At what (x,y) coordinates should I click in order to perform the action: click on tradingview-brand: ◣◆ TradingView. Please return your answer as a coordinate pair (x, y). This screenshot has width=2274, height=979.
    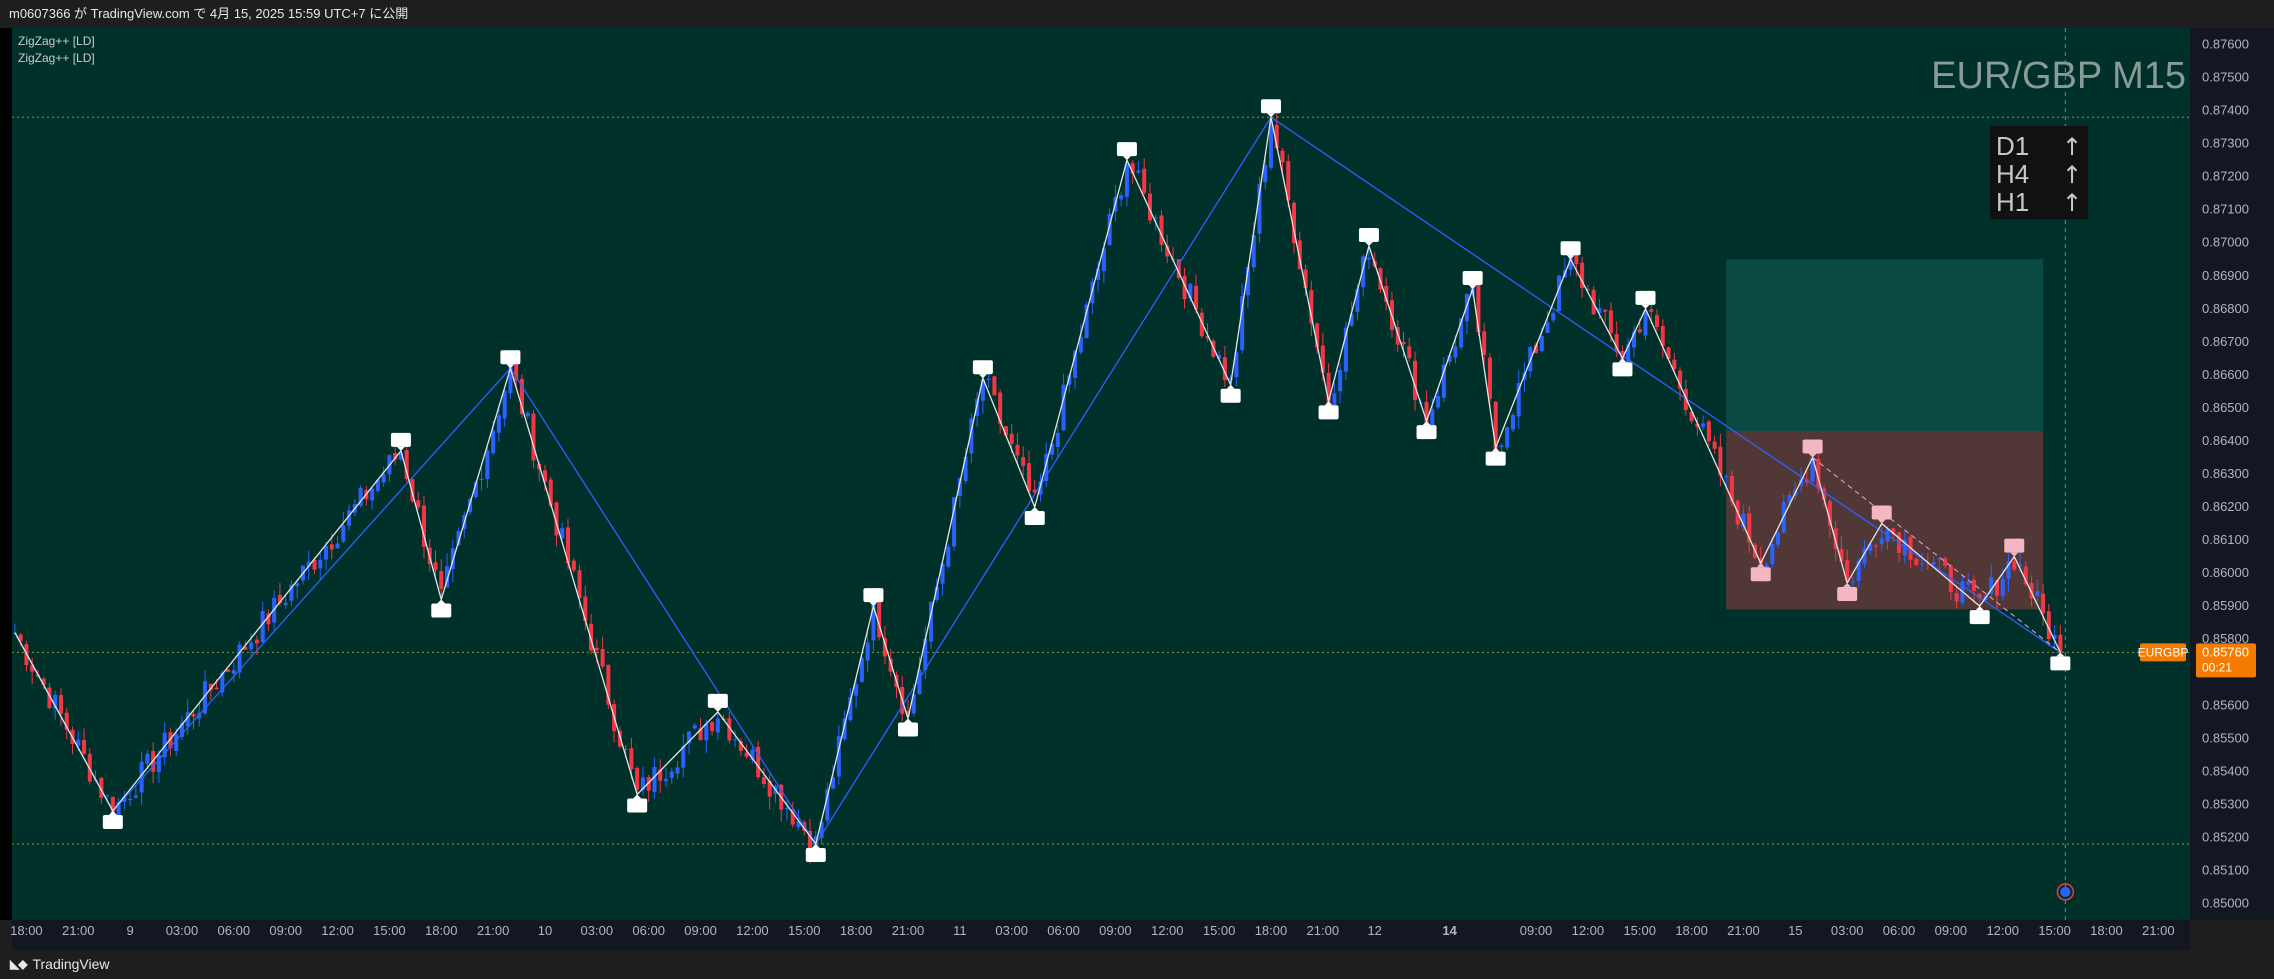
    Looking at the image, I should click on (60, 964).